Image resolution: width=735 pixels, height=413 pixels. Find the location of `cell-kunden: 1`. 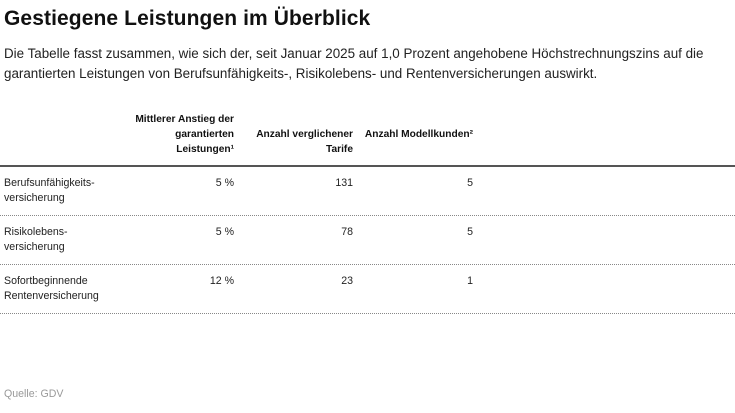

cell-kunden: 1 is located at coordinates (470, 281).